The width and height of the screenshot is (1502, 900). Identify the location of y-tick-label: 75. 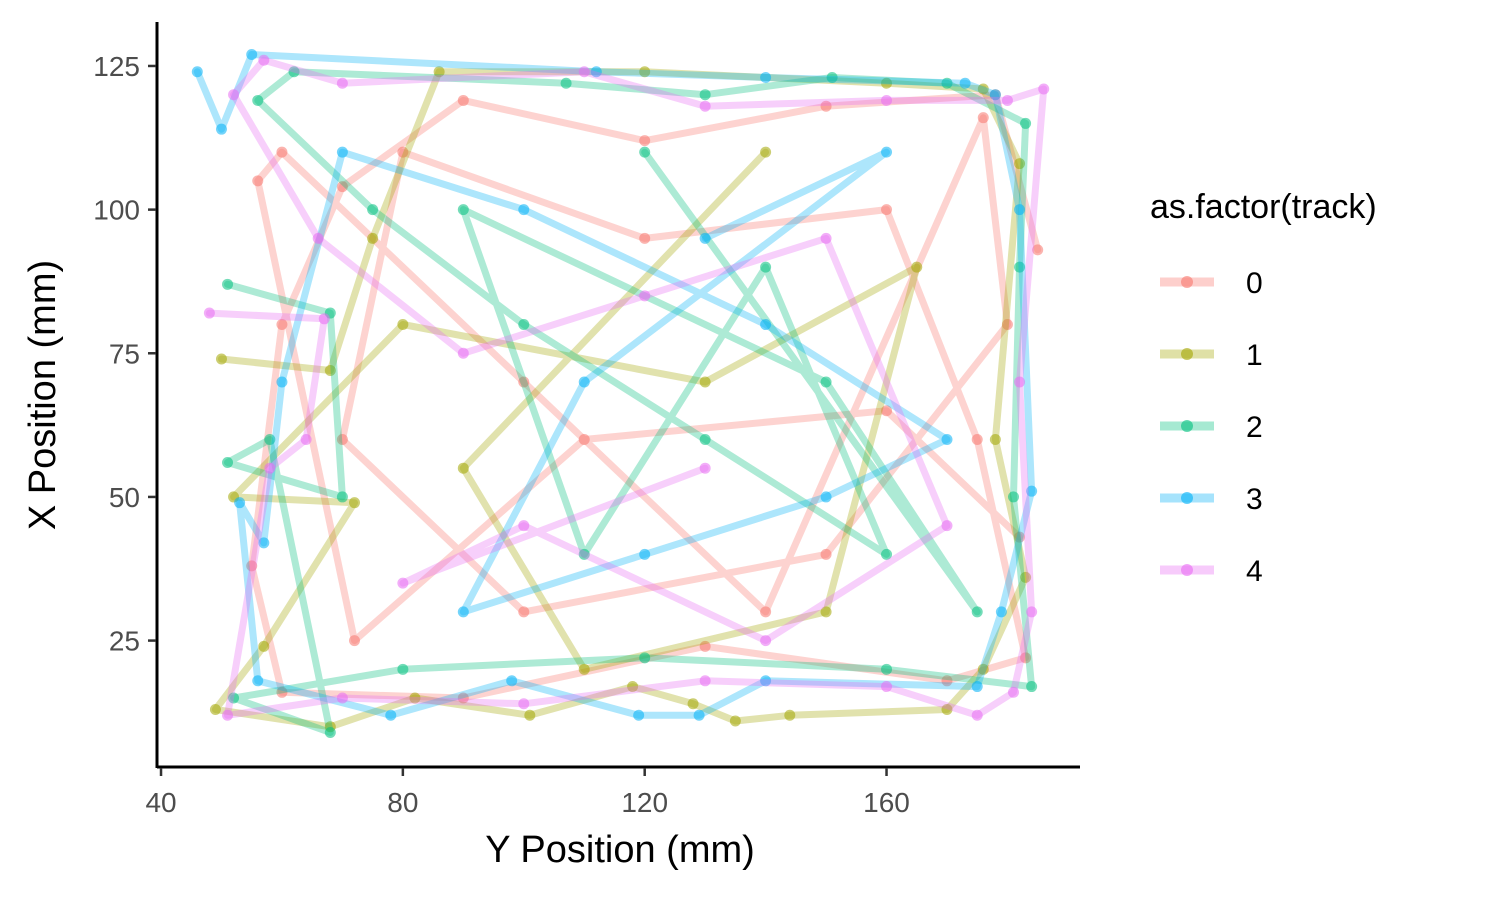
(124, 353).